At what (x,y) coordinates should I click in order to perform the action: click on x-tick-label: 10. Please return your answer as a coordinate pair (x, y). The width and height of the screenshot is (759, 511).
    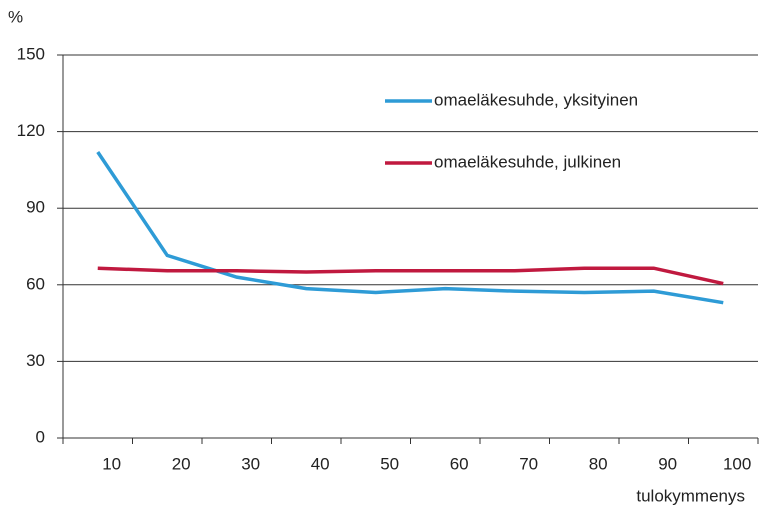
    Looking at the image, I should click on (111, 463).